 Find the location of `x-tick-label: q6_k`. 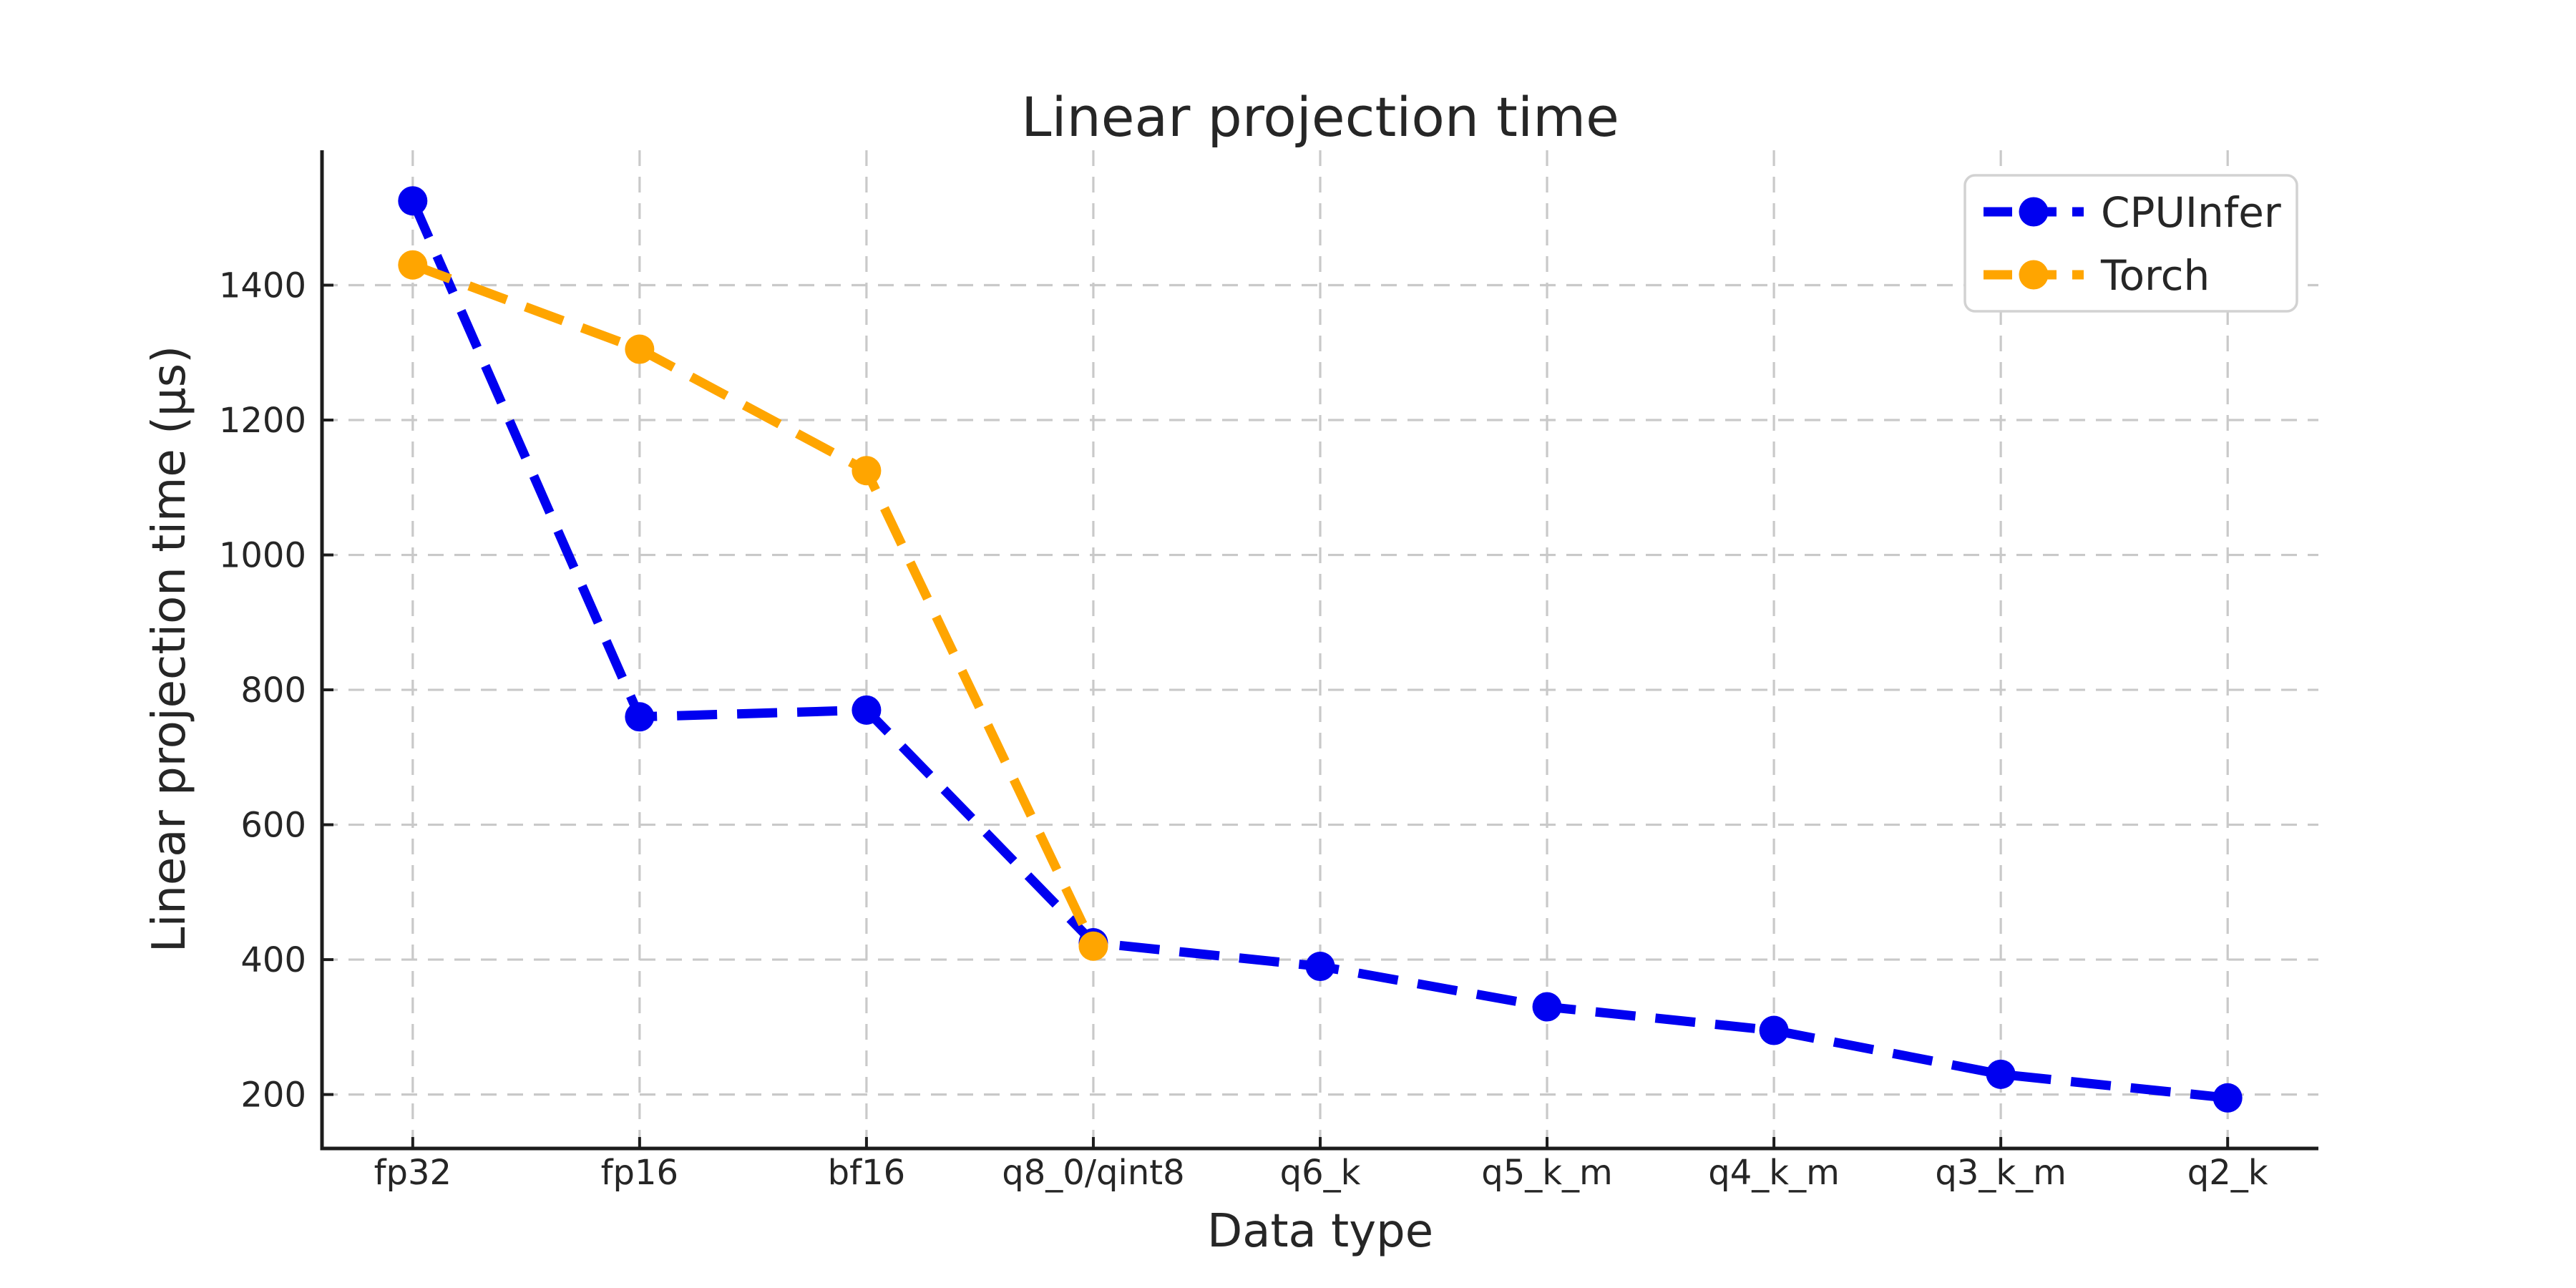

x-tick-label: q6_k is located at coordinates (1320, 1173).